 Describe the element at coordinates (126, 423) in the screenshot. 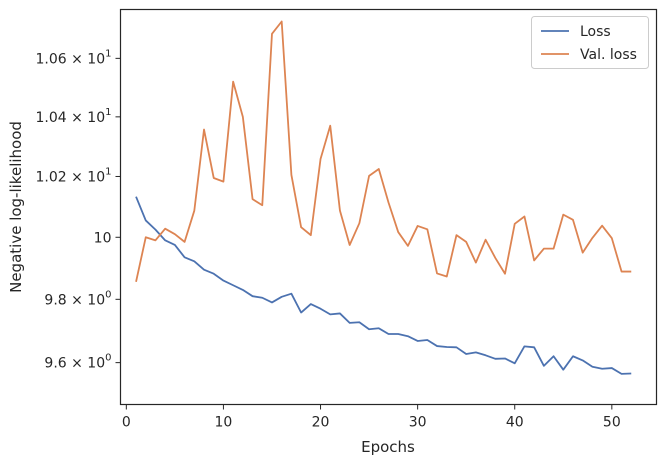

I see `x-tick-label: 0` at that location.